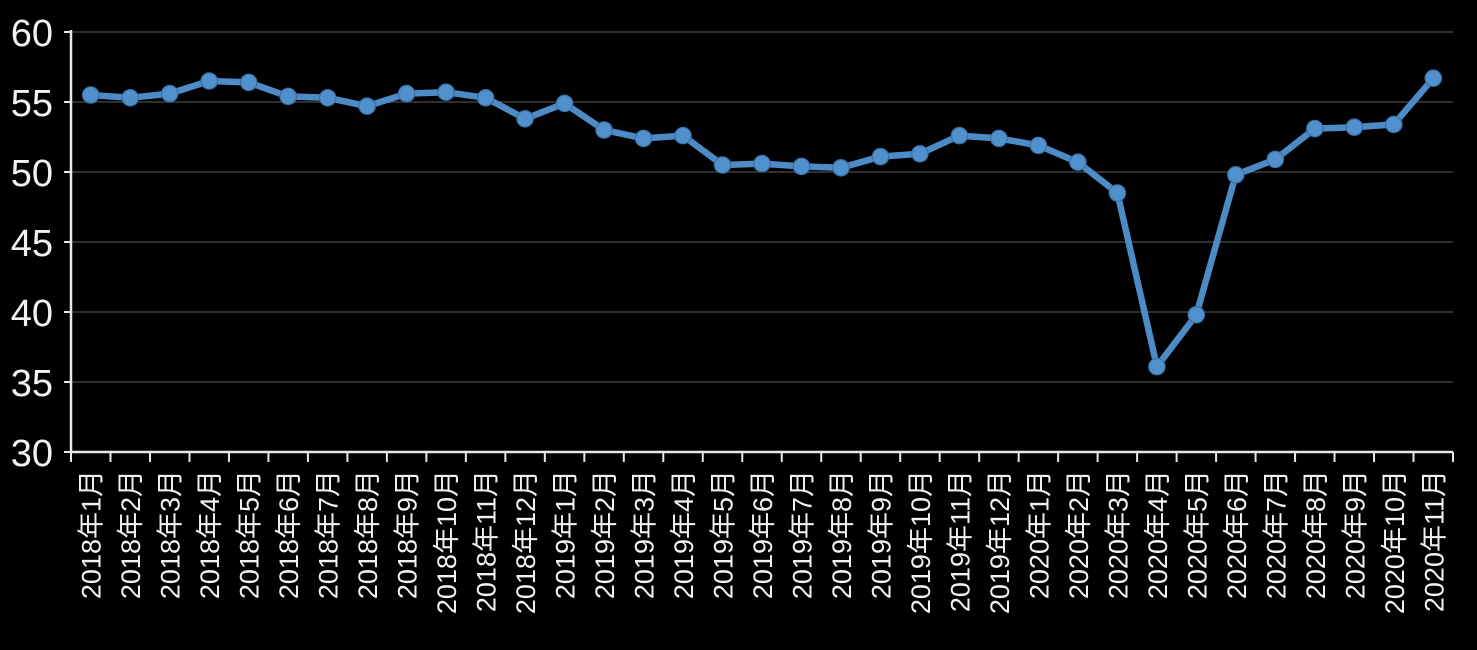 Image resolution: width=1477 pixels, height=650 pixels. What do you see at coordinates (368, 534) in the screenshot?
I see `x-axis-label: 2018年8月` at bounding box center [368, 534].